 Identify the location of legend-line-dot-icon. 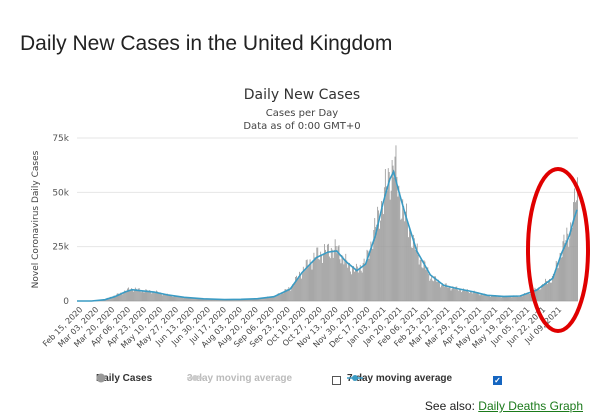
(355, 378).